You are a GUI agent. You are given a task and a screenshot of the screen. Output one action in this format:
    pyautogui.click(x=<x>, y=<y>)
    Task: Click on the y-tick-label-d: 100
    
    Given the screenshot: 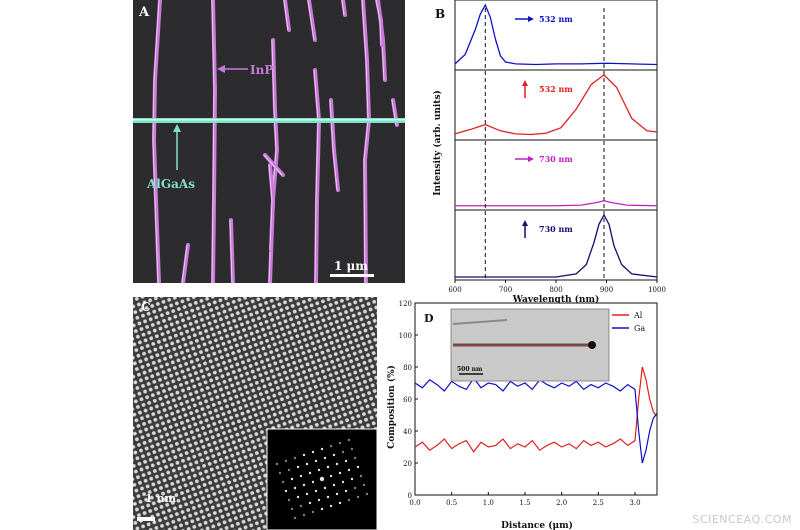 What is the action you would take?
    pyautogui.click(x=405, y=336)
    